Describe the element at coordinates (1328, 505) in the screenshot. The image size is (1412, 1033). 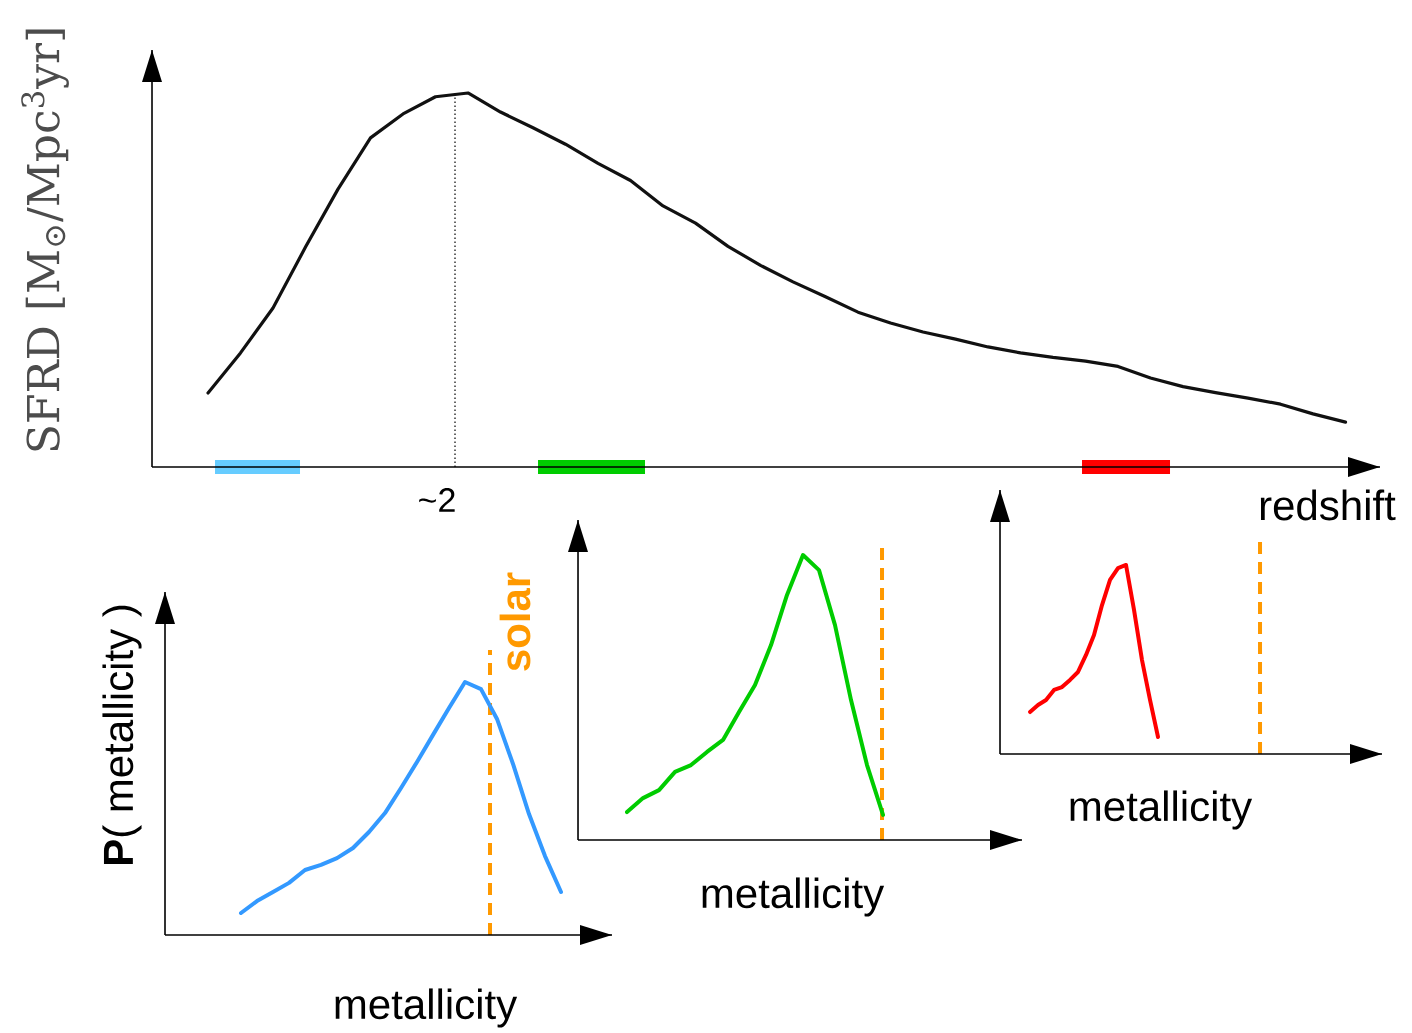
I see `x-axis-title: redshift` at that location.